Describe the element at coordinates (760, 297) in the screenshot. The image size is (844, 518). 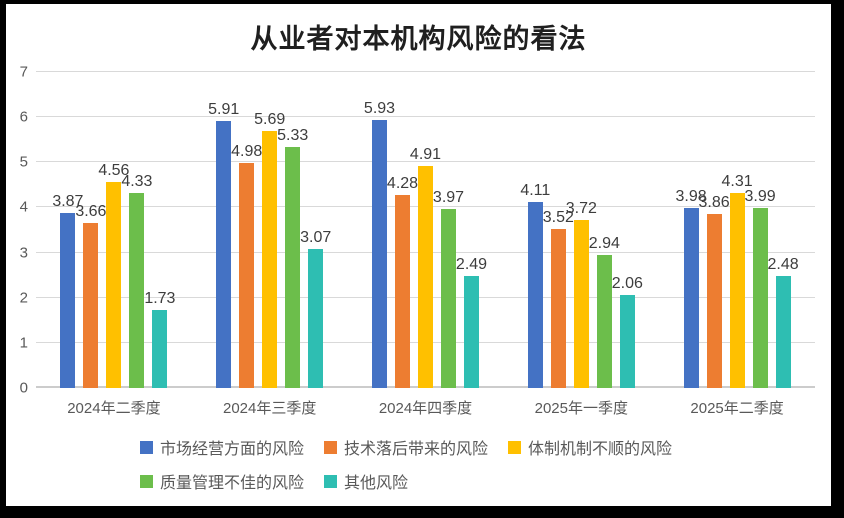
I see `bar-series3-cat4` at that location.